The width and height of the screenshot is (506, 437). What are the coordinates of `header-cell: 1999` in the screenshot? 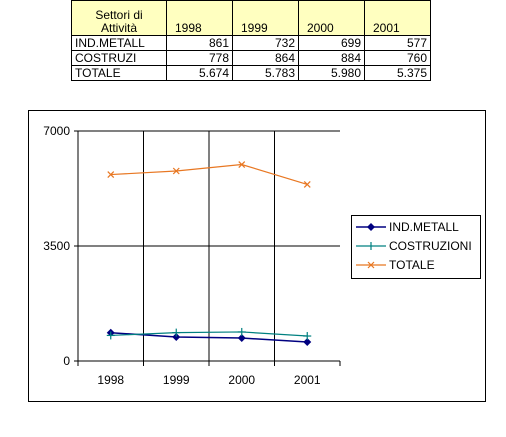 It's located at (265, 18).